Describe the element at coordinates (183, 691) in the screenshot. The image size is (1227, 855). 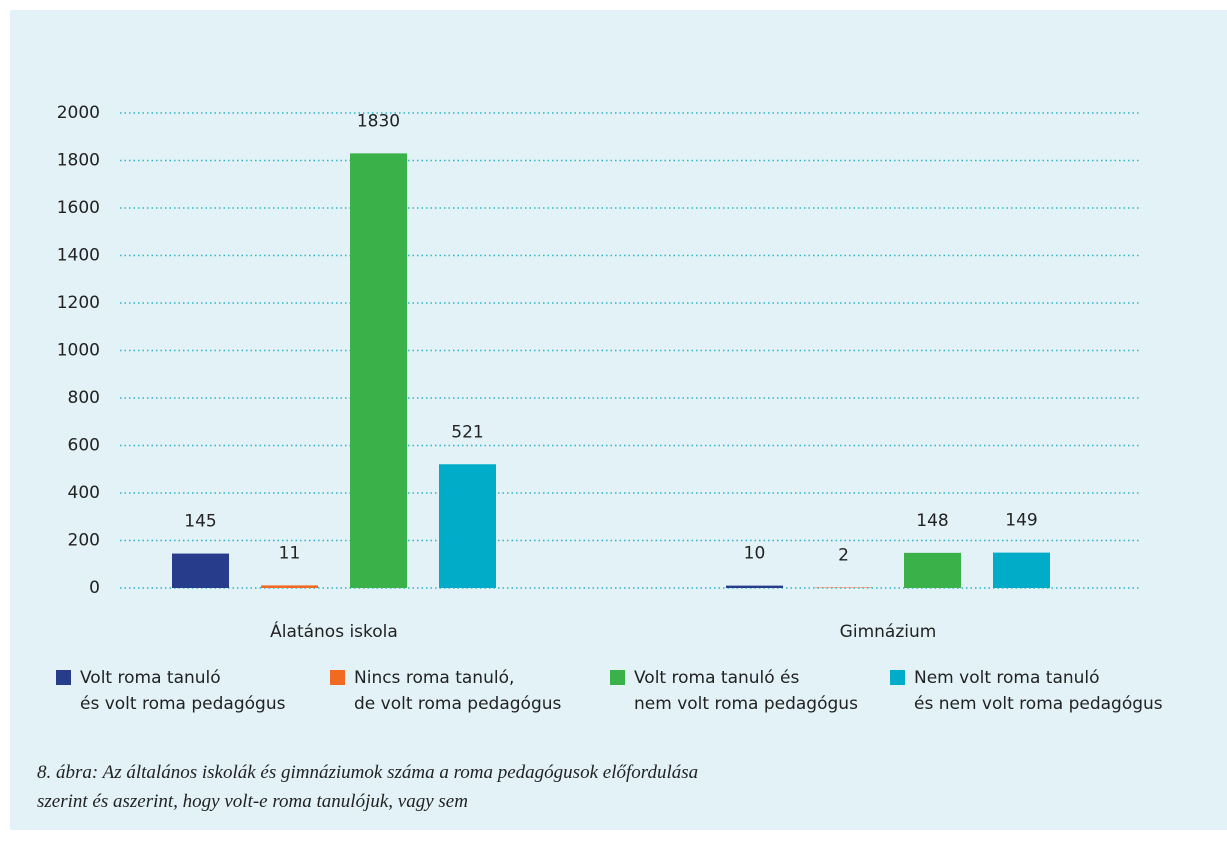
I see `legend-label: Volt roma tanuló és volt roma pedagógus` at that location.